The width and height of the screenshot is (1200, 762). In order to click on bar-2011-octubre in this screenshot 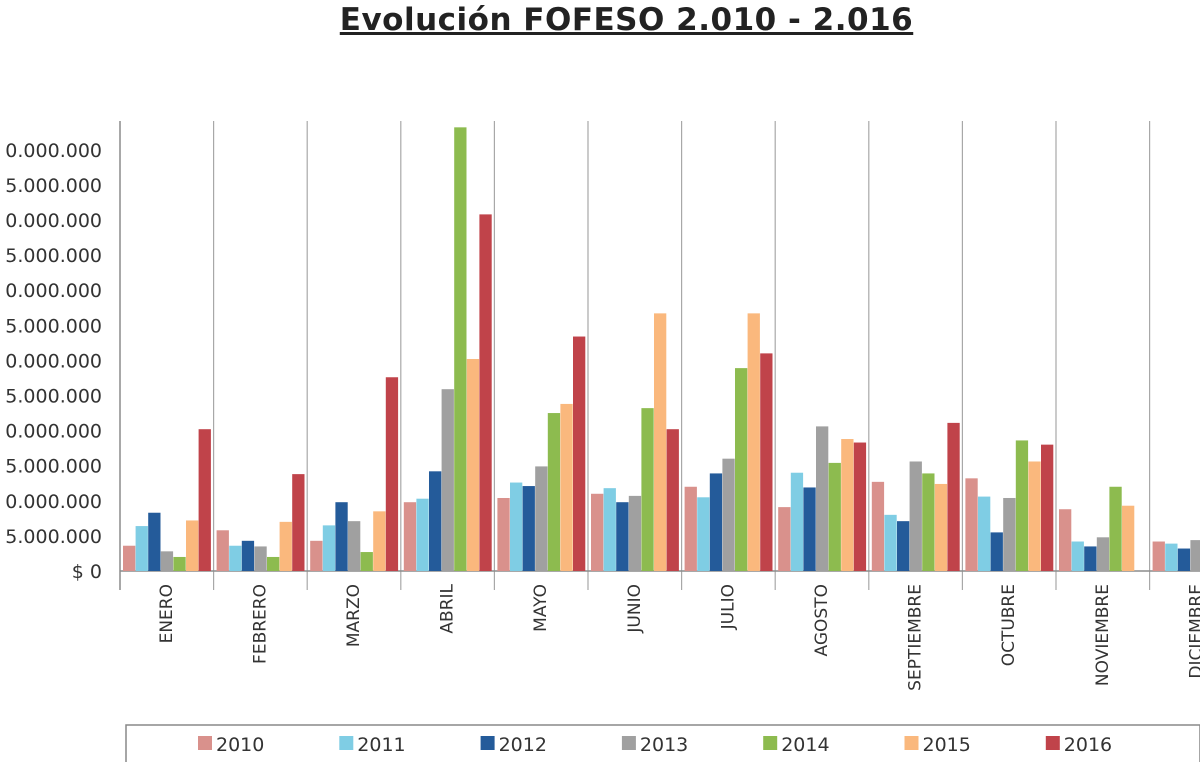, I will do `click(984, 533)`.